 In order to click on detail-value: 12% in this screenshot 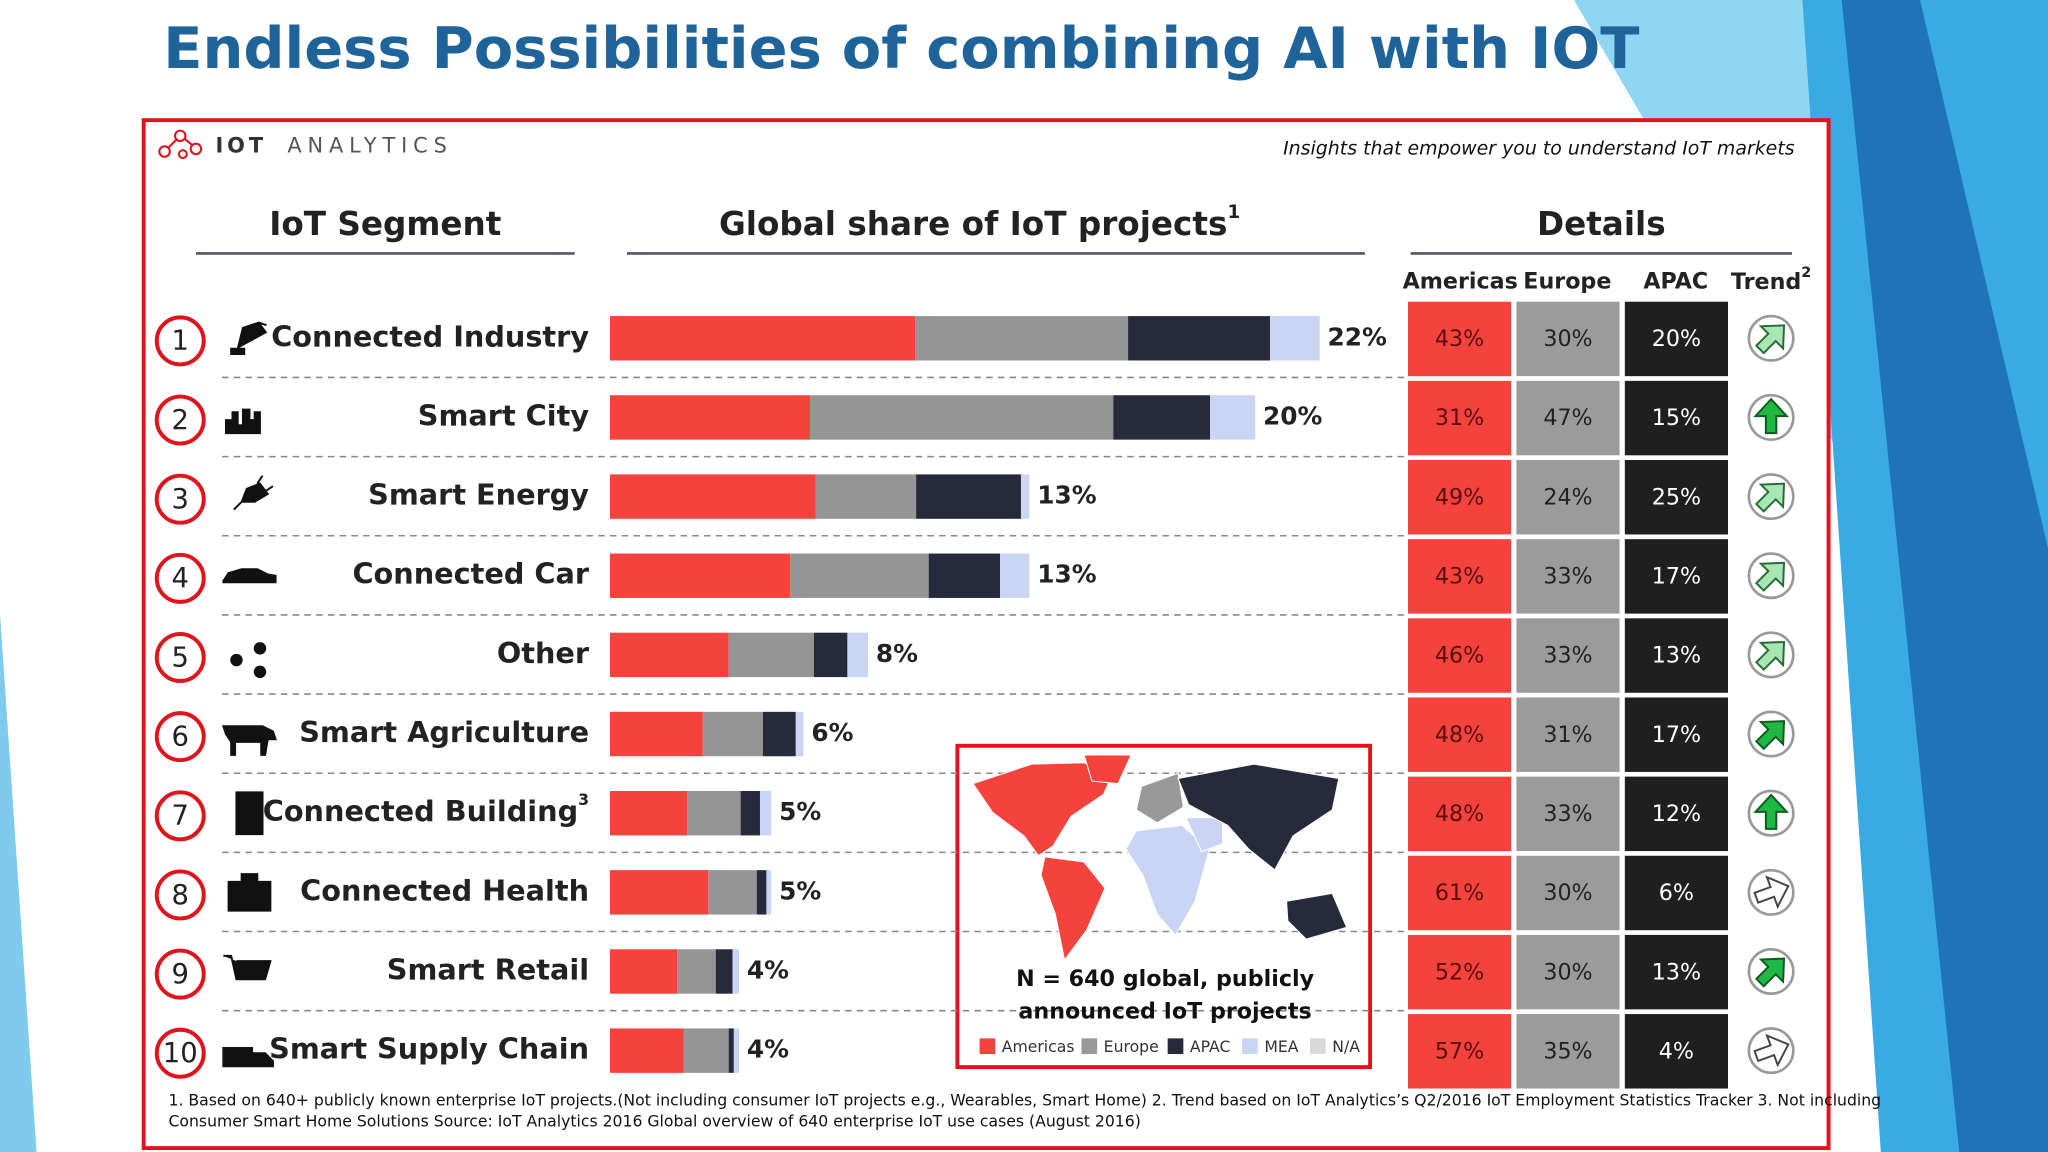, I will do `click(1676, 814)`.